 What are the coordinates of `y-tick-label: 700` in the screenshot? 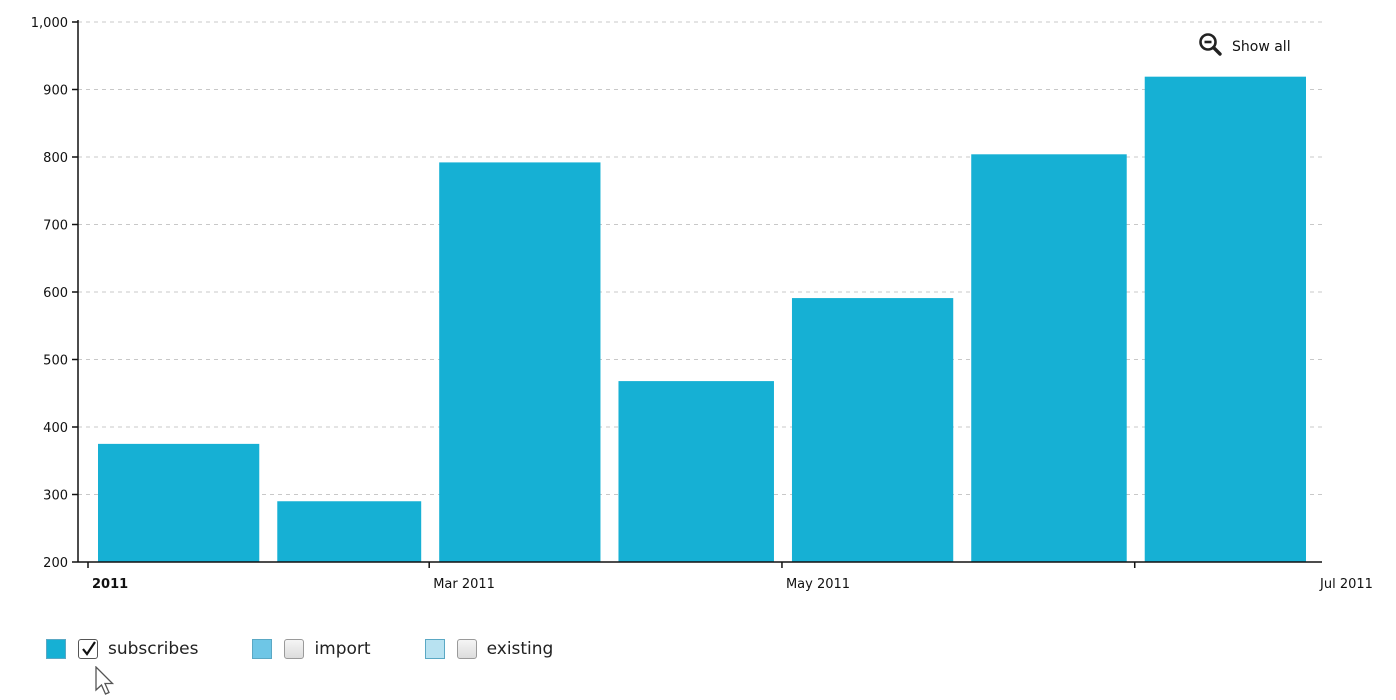 It's located at (55, 226).